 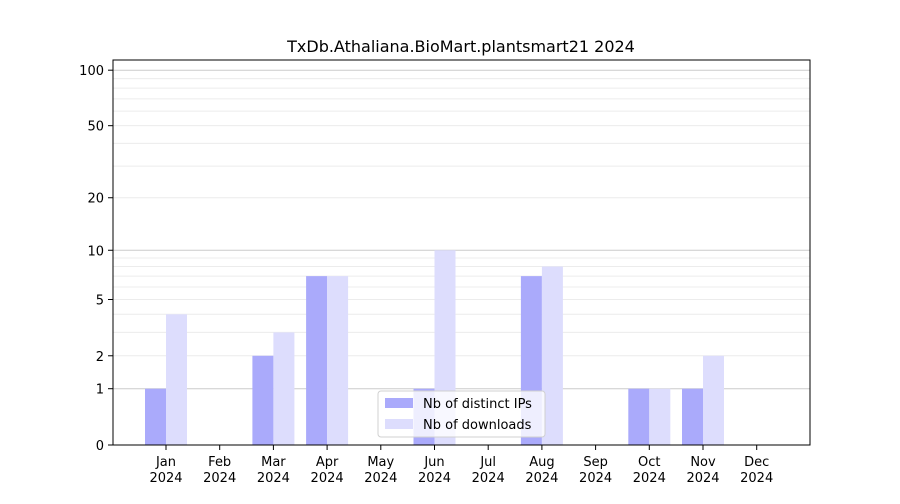 I want to click on x-tick-label: Jun 2024, so click(x=434, y=470).